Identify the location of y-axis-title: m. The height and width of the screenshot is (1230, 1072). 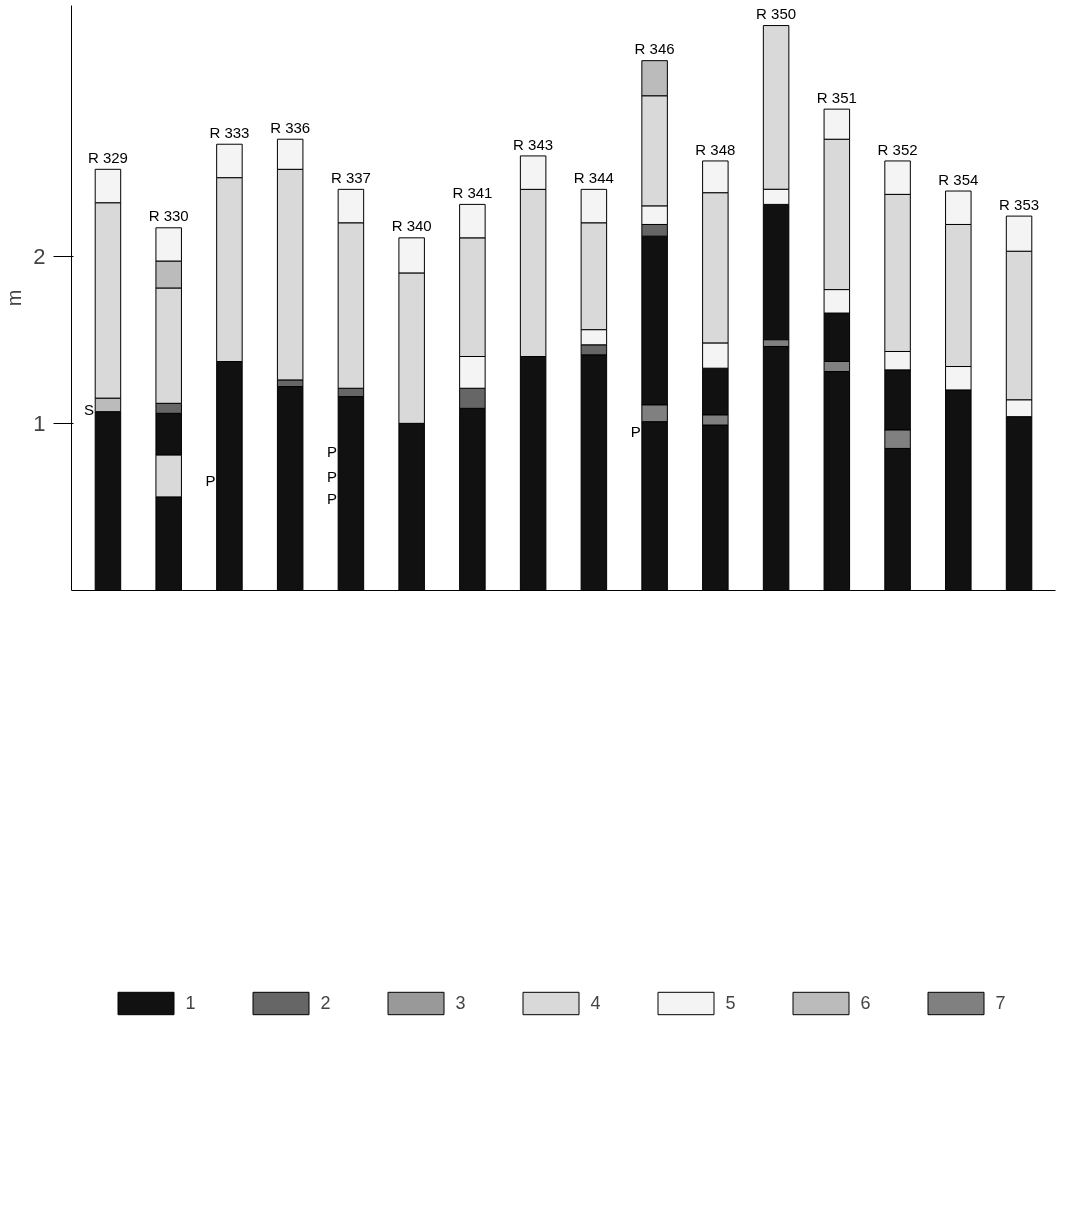
(14, 298).